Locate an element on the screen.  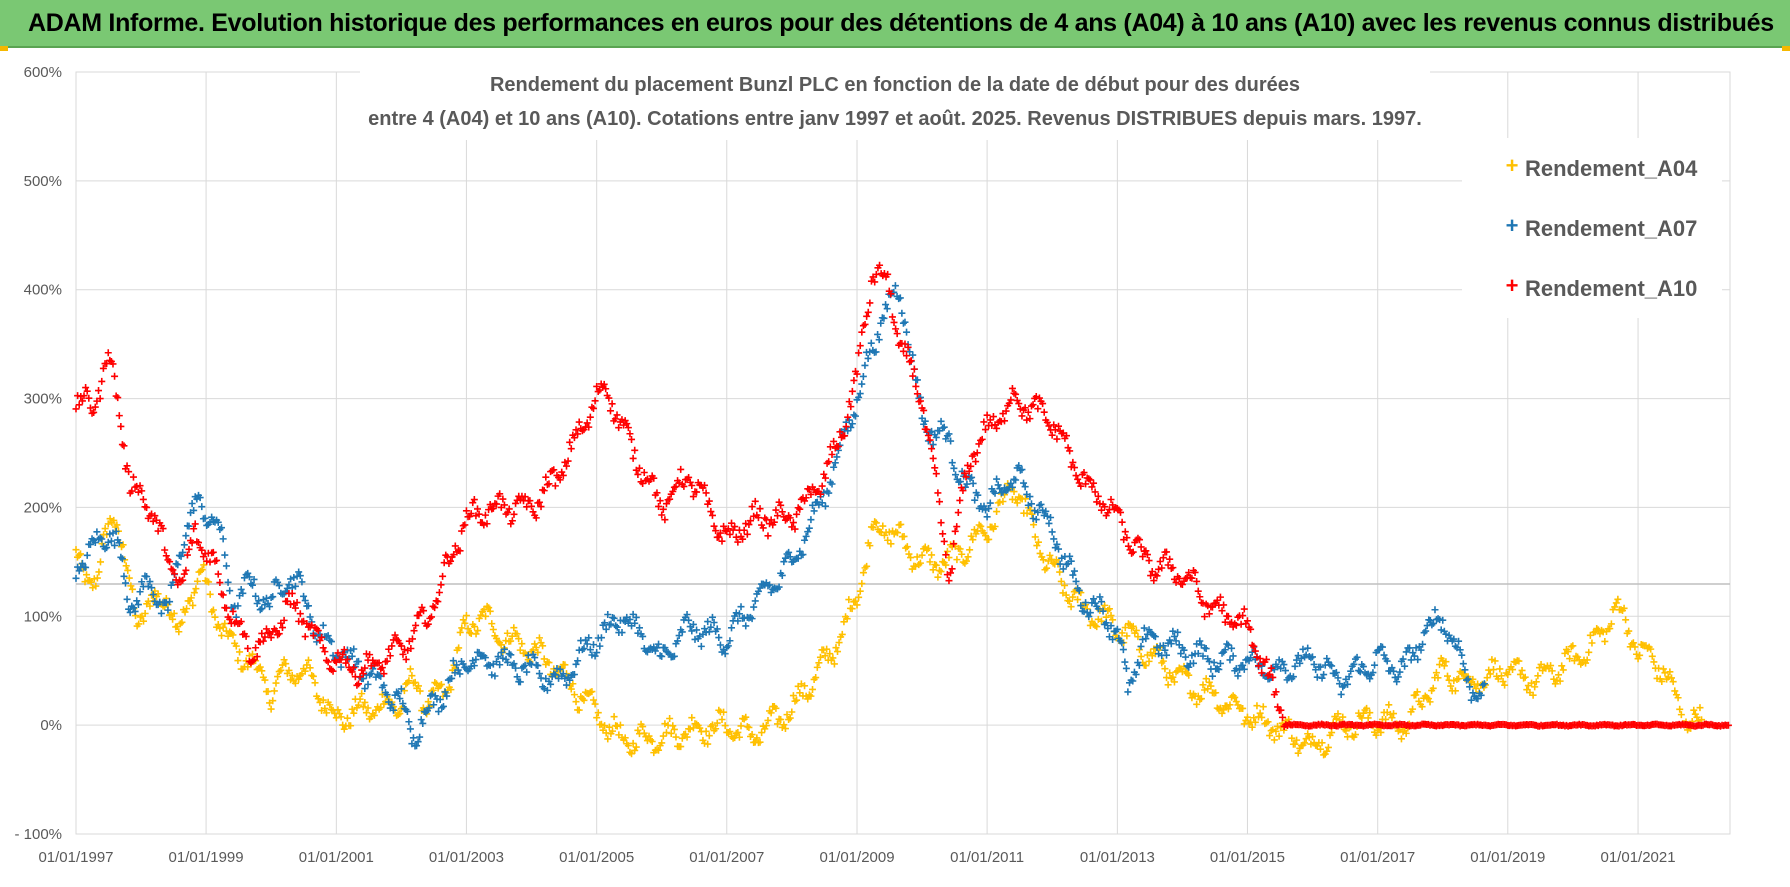
x-tick-label: 01/01/2017 is located at coordinates (1377, 857).